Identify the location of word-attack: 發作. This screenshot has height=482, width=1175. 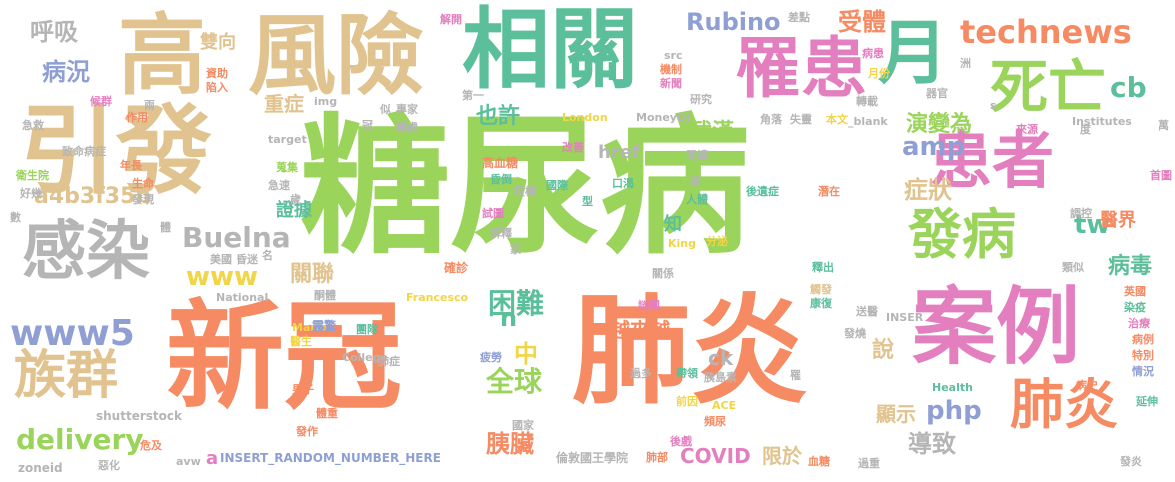
(307, 431).